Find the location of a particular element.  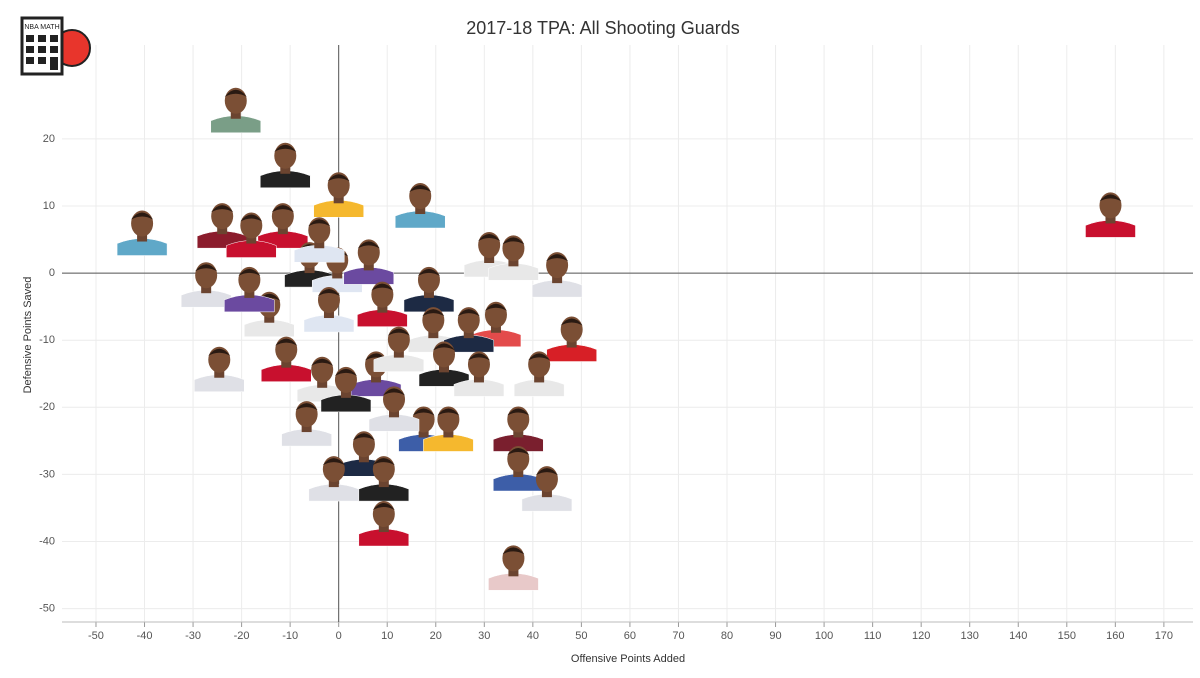

logo-keys is located at coordinates (42, 52).